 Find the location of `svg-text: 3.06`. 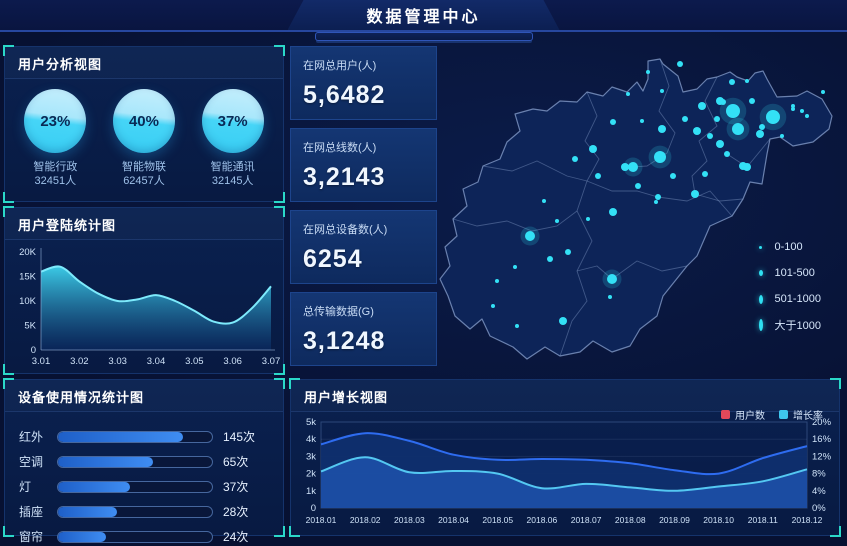

svg-text: 3.06 is located at coordinates (232, 361).